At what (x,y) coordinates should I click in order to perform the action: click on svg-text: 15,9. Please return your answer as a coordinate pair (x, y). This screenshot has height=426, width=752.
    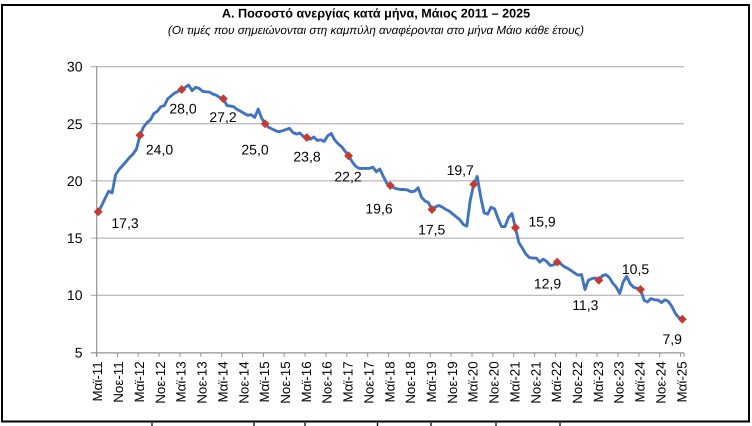
    Looking at the image, I should click on (541, 221).